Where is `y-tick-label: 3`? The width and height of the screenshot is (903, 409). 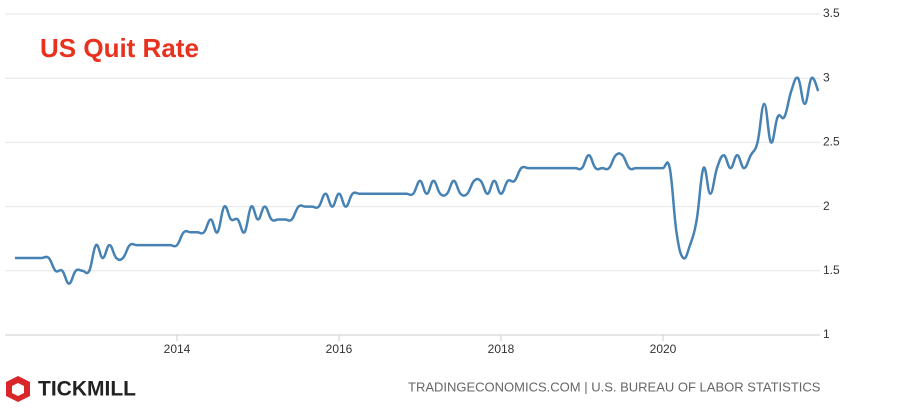 y-tick-label: 3 is located at coordinates (826, 77).